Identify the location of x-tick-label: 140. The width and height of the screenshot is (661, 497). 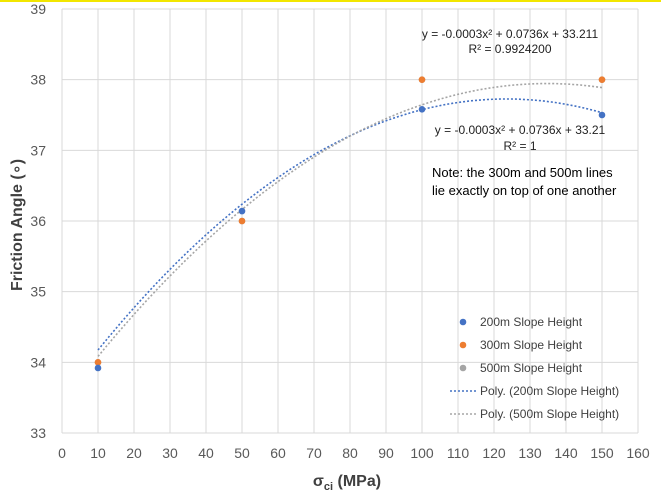
(566, 453).